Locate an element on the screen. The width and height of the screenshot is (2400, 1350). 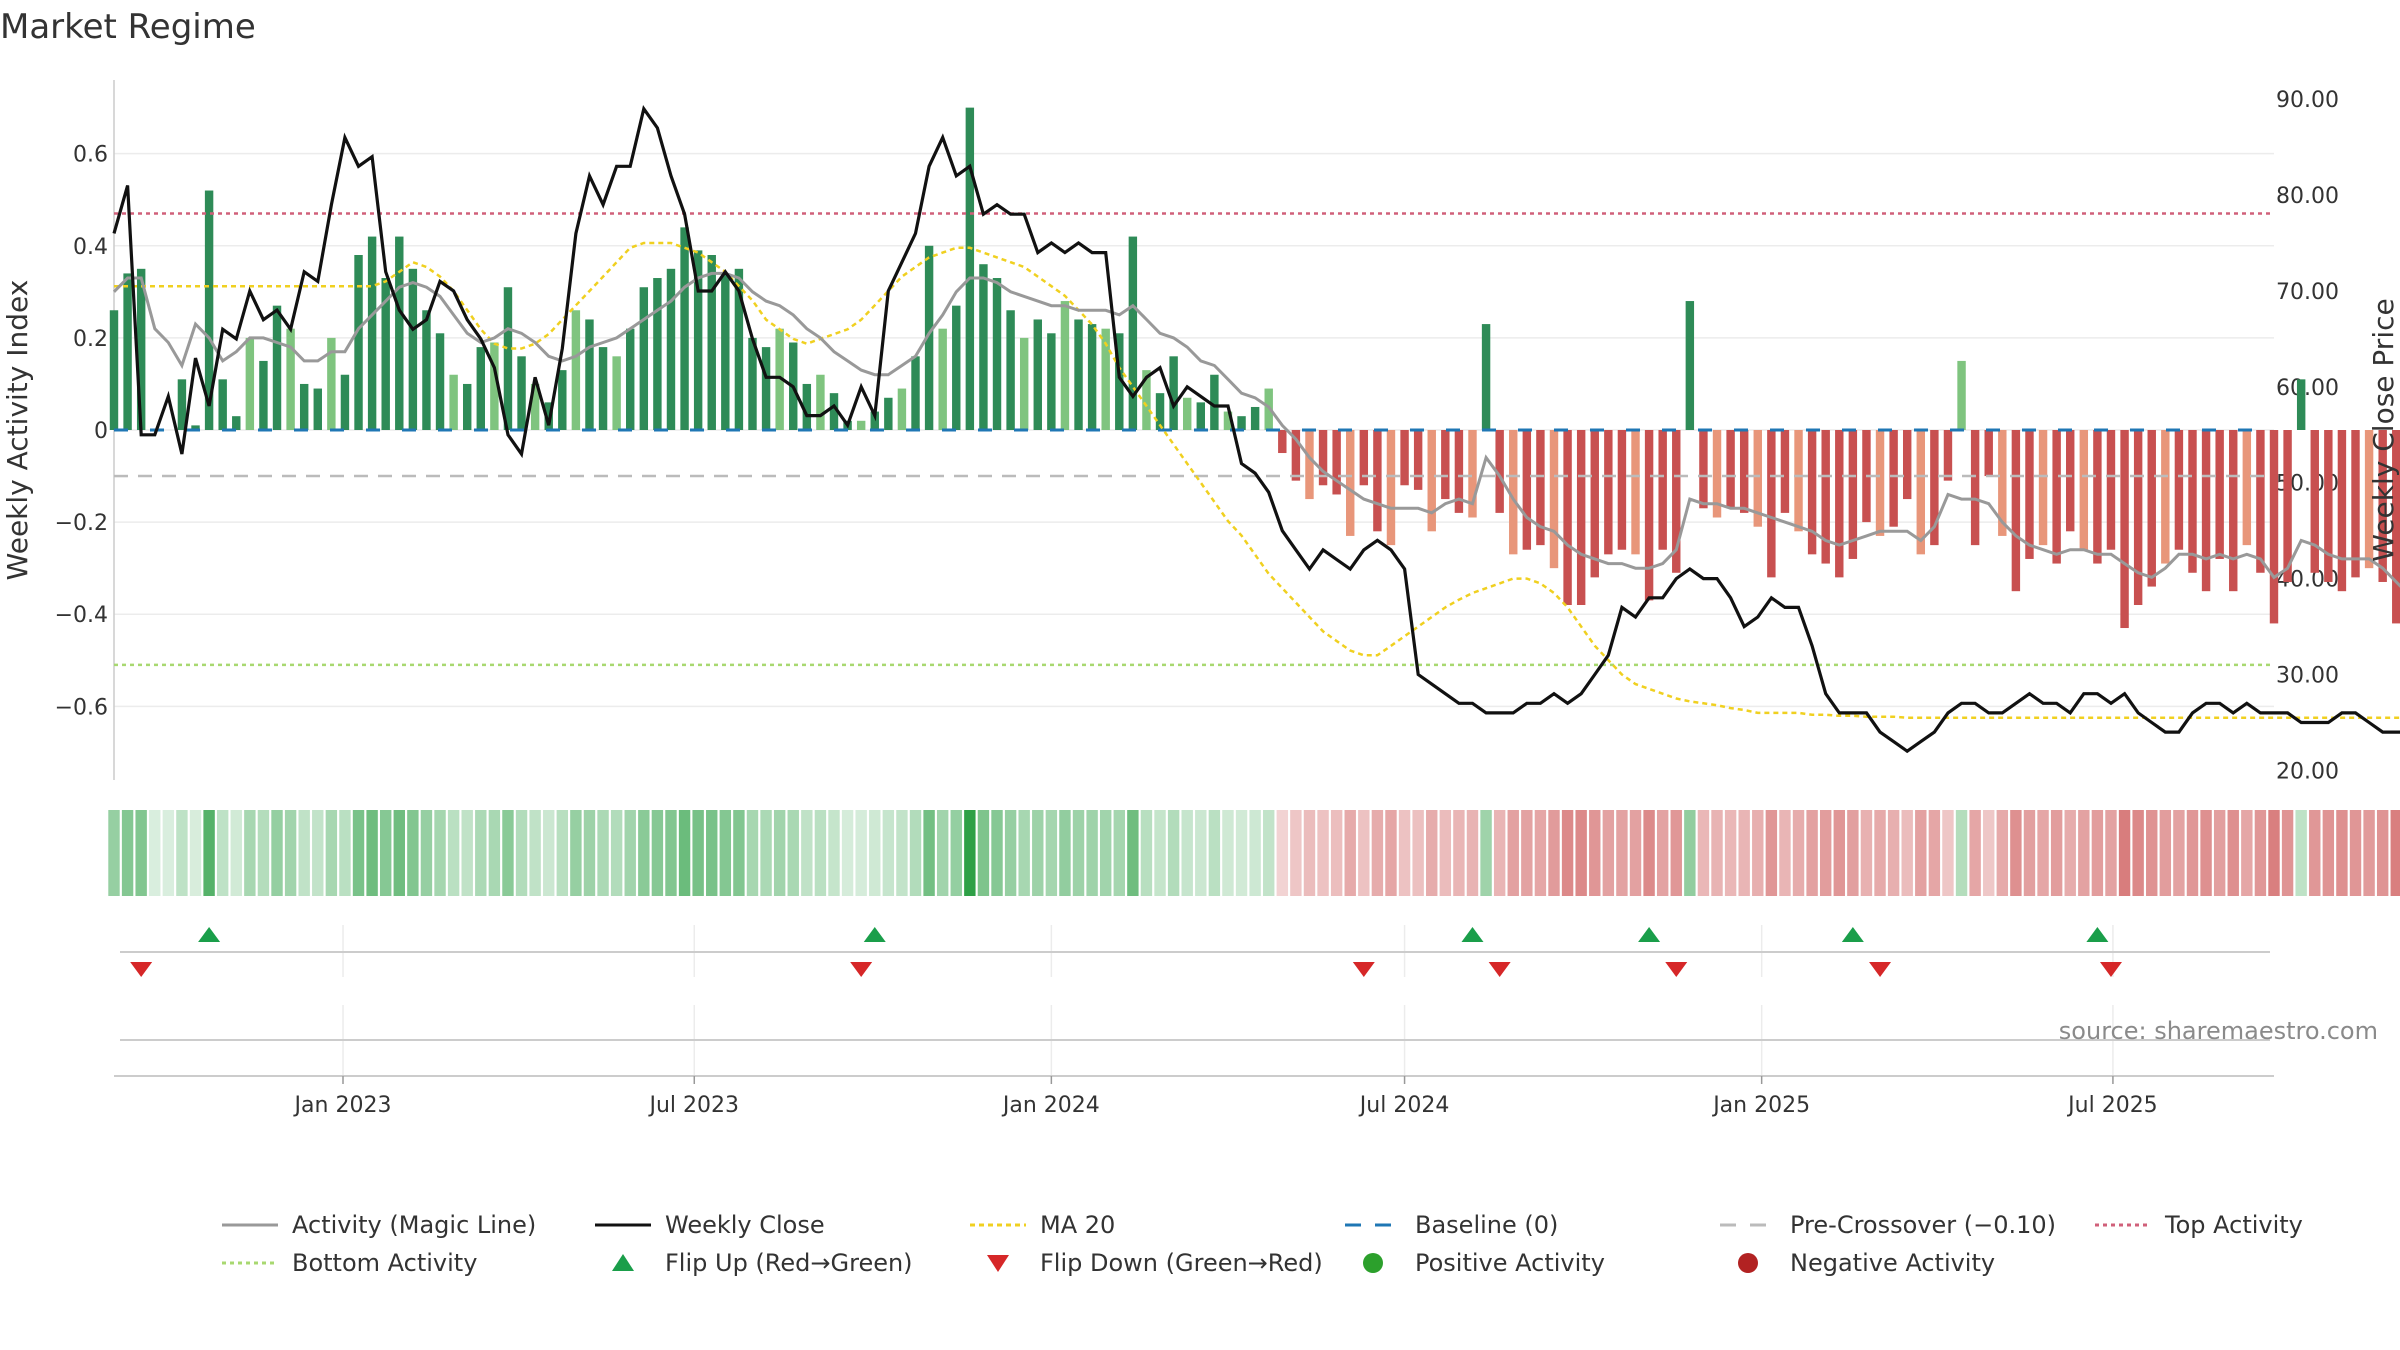
left-tick-label: −0.2 is located at coordinates (81, 523).